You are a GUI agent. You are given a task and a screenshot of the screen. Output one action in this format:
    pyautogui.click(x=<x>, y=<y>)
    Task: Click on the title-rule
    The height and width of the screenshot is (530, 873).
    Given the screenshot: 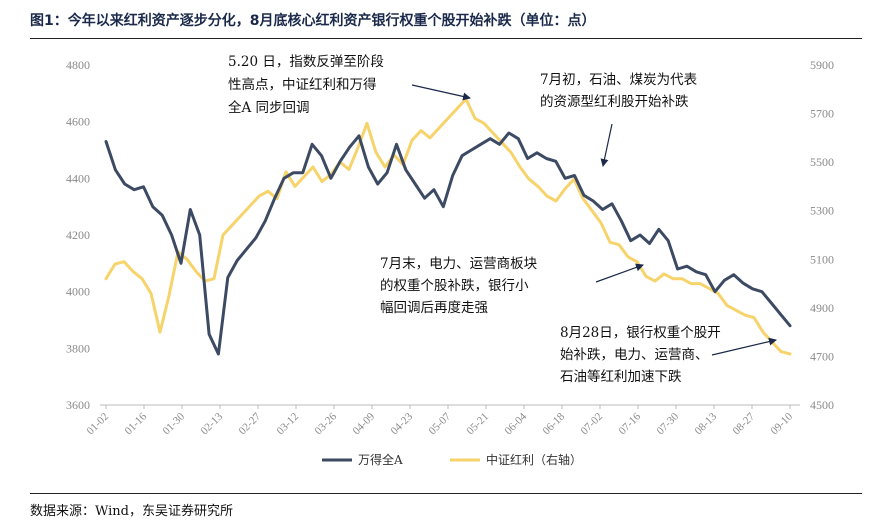 What is the action you would take?
    pyautogui.click(x=446, y=38)
    